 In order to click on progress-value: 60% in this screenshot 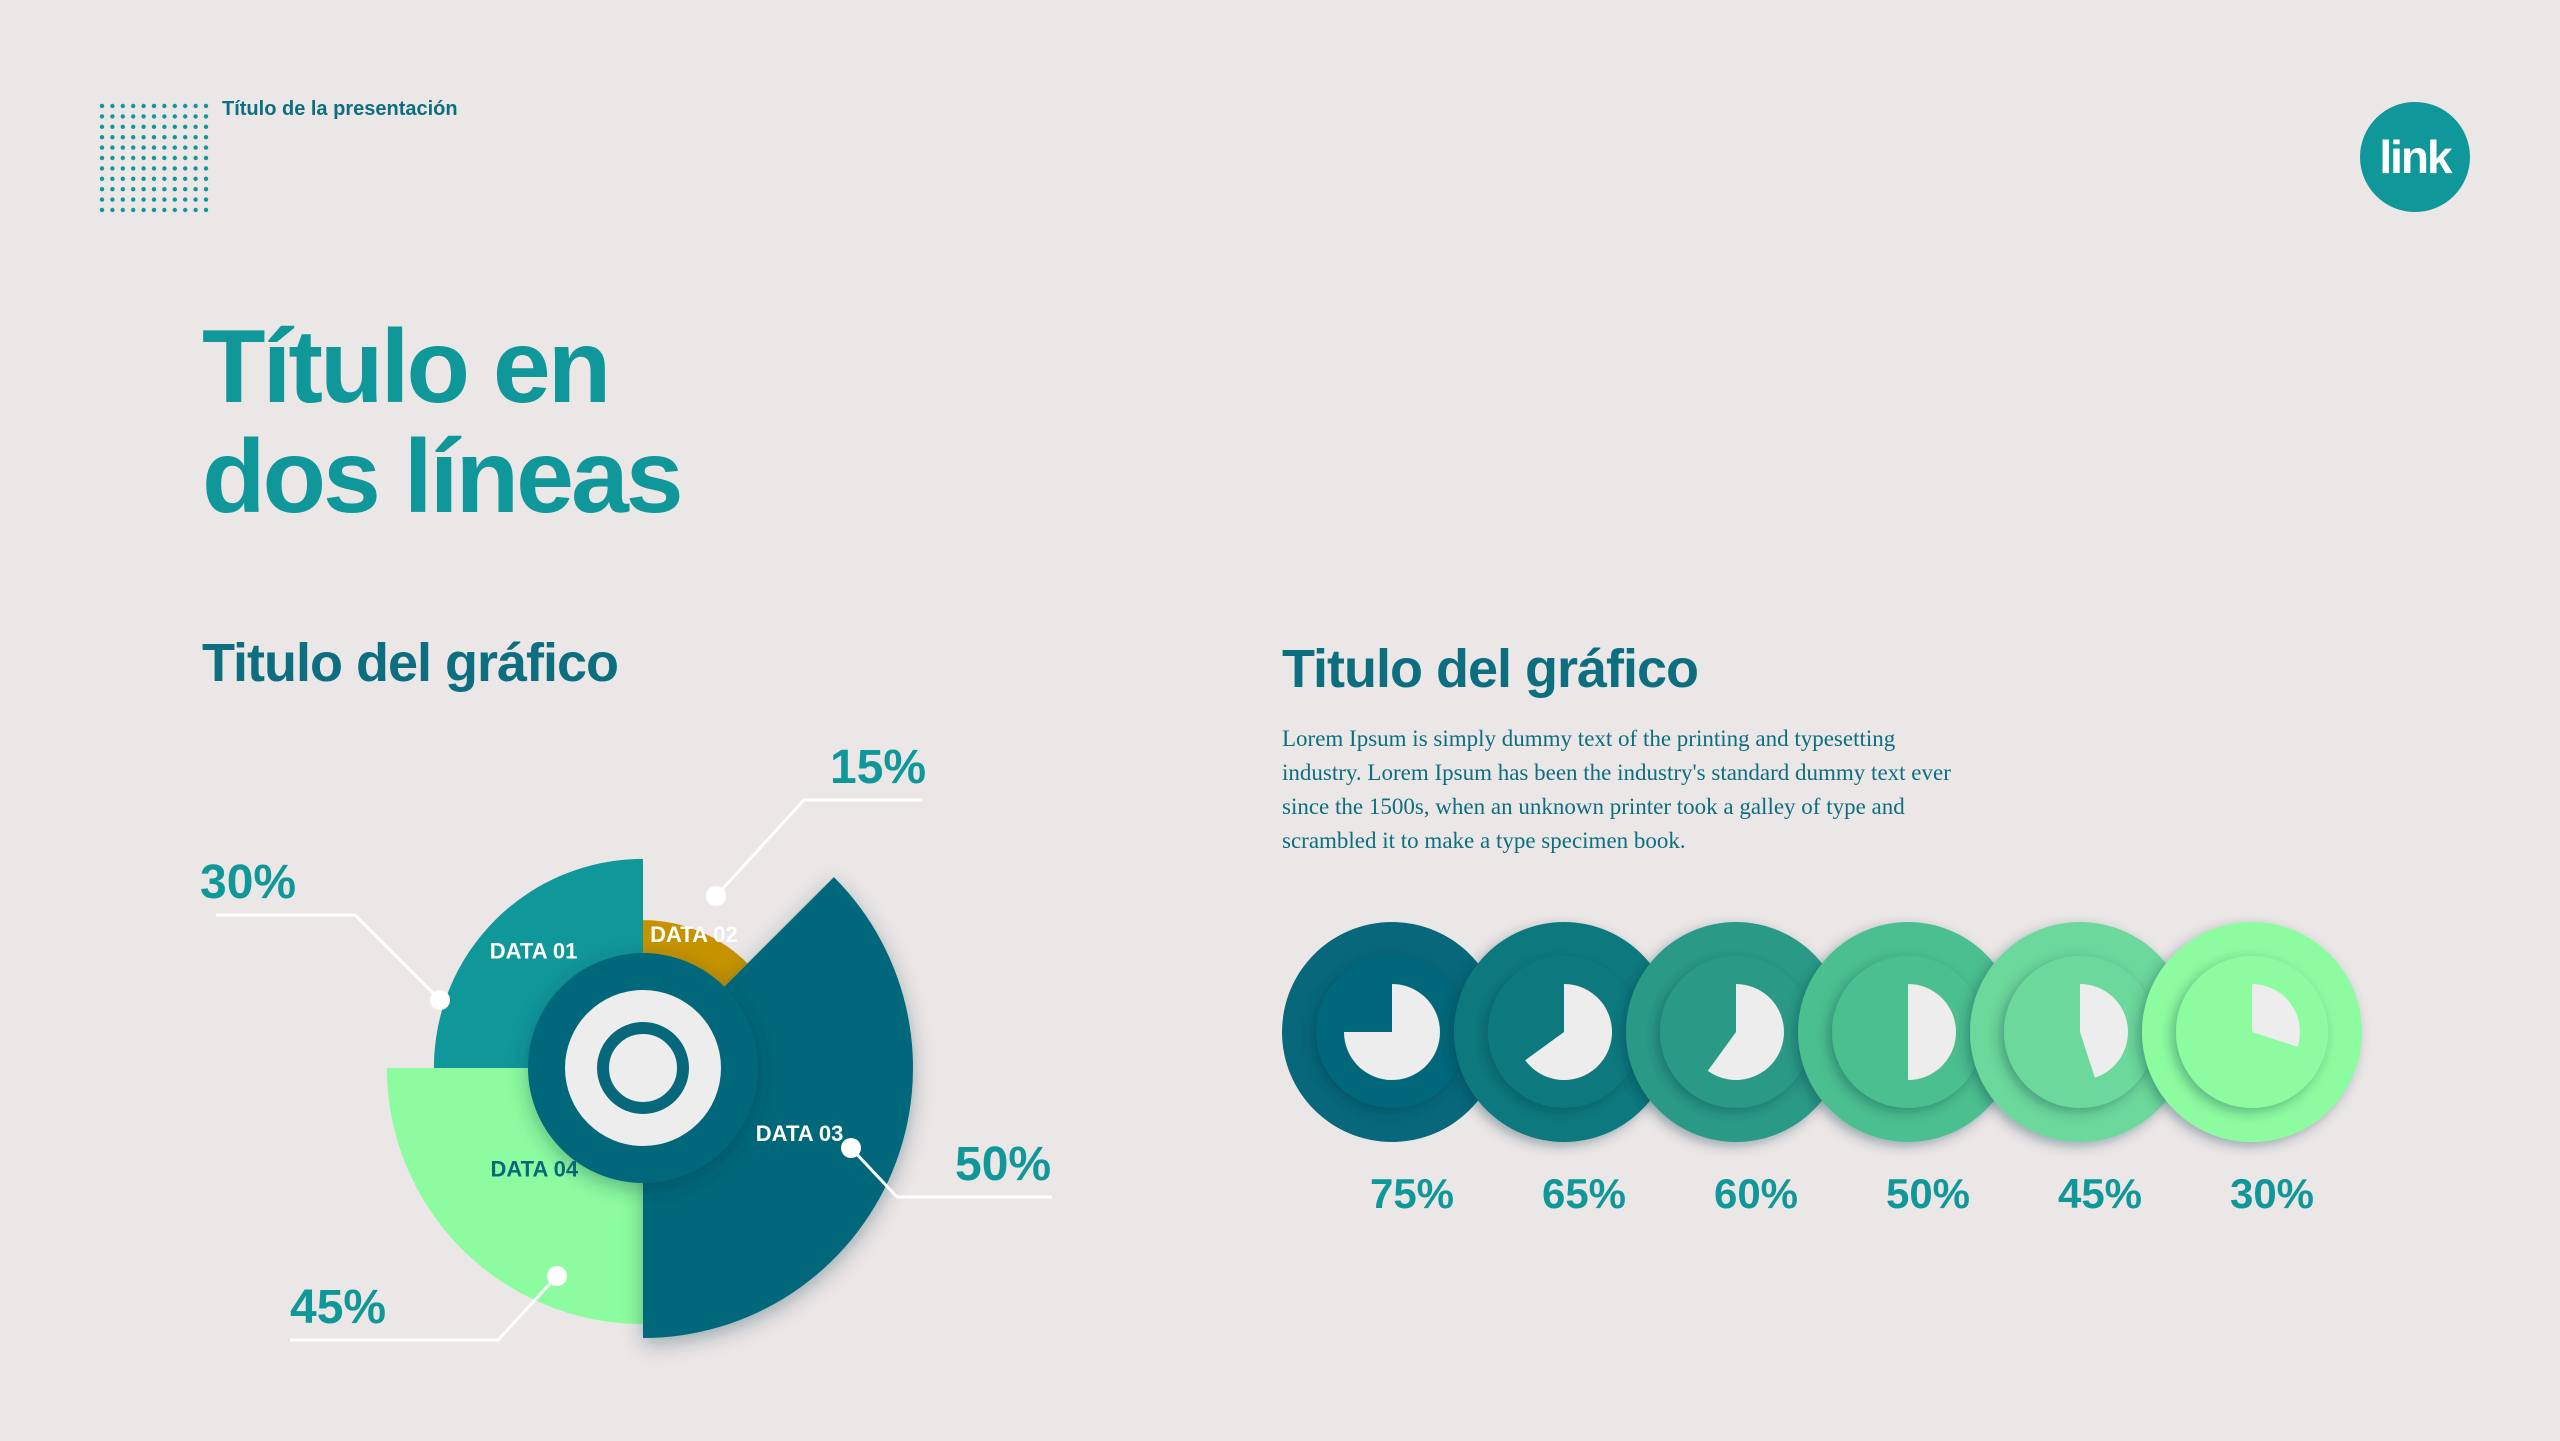, I will do `click(1756, 1193)`.